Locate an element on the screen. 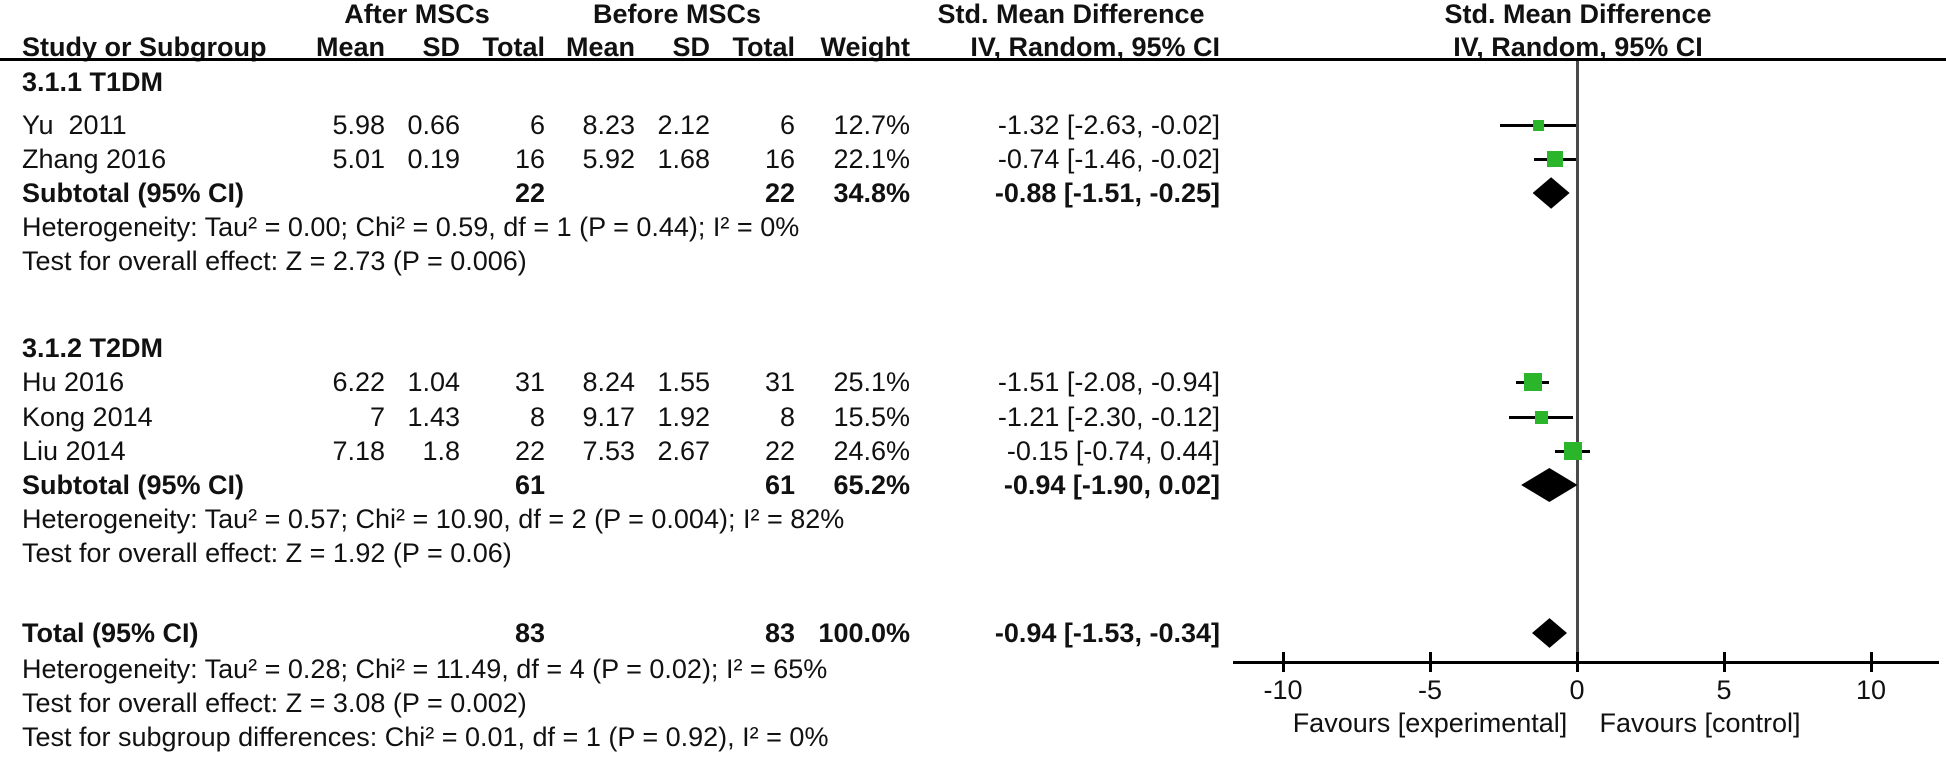 The width and height of the screenshot is (1946, 762). section-title-row: 3.1.2 T2DM is located at coordinates (973, 348).